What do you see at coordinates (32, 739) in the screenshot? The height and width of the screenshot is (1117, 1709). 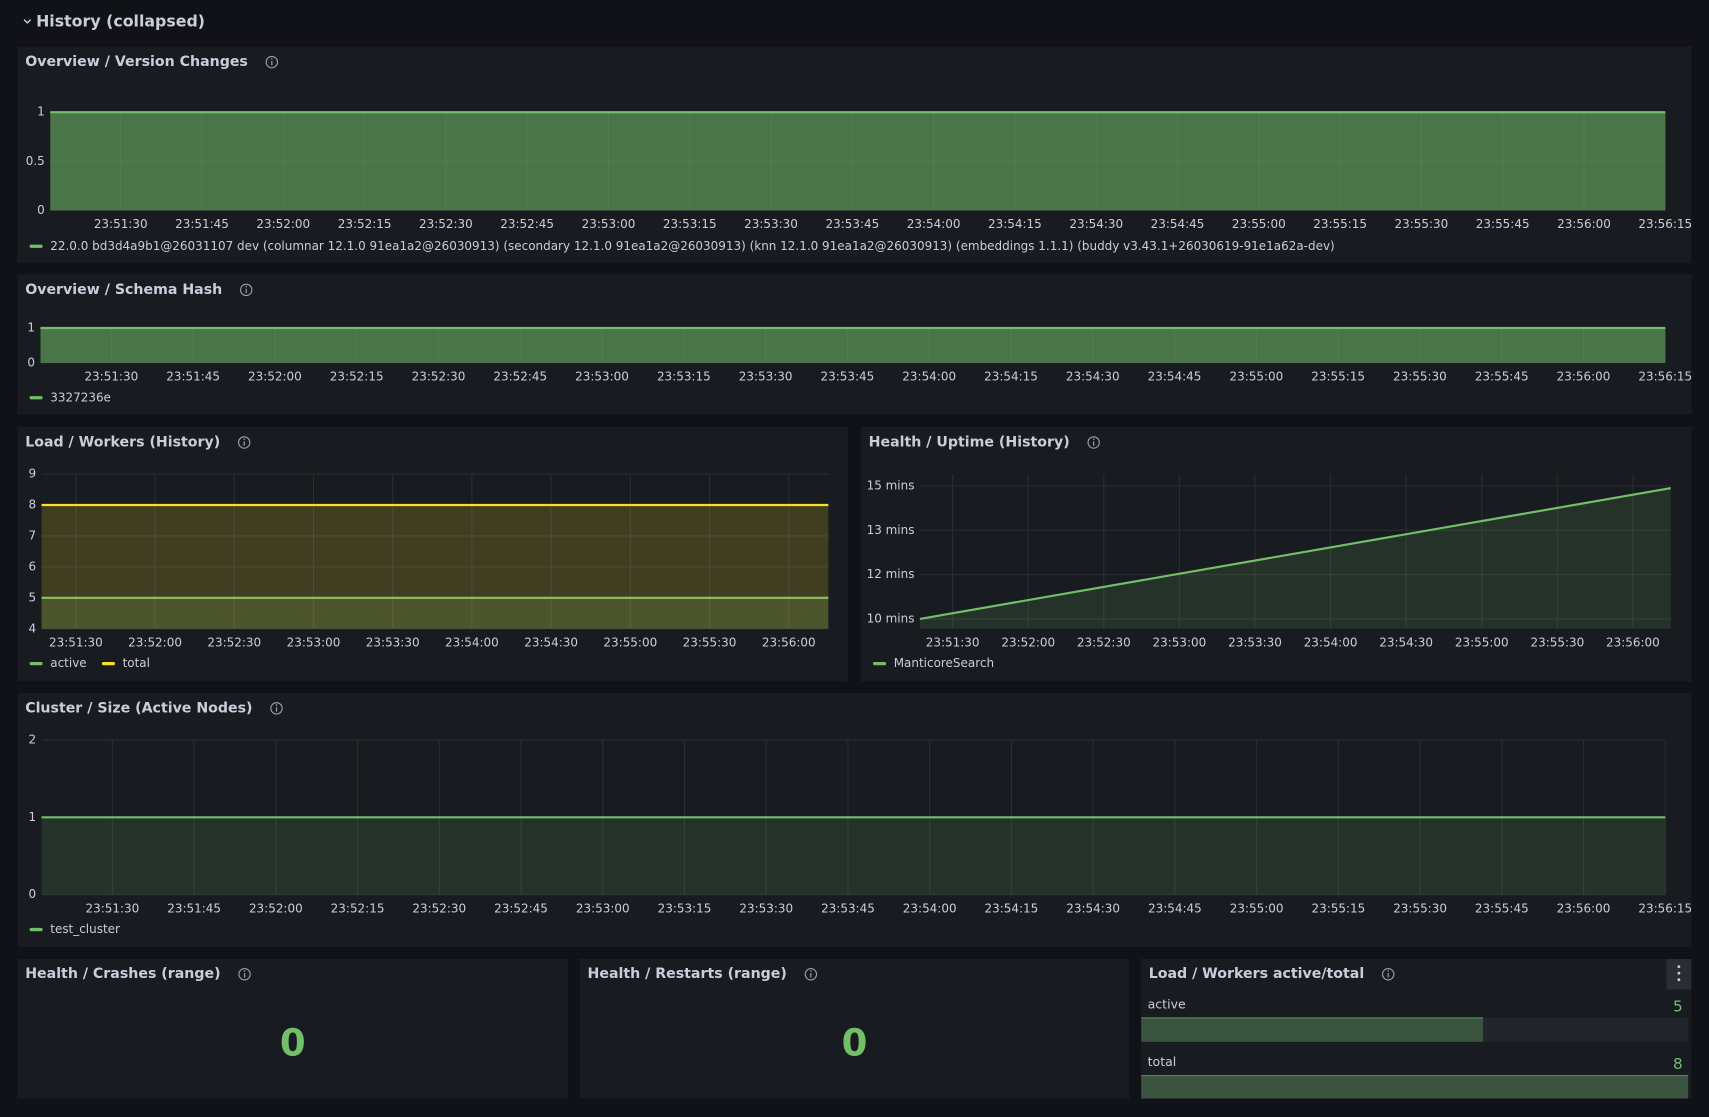 I see `y-tick-label: 2` at bounding box center [32, 739].